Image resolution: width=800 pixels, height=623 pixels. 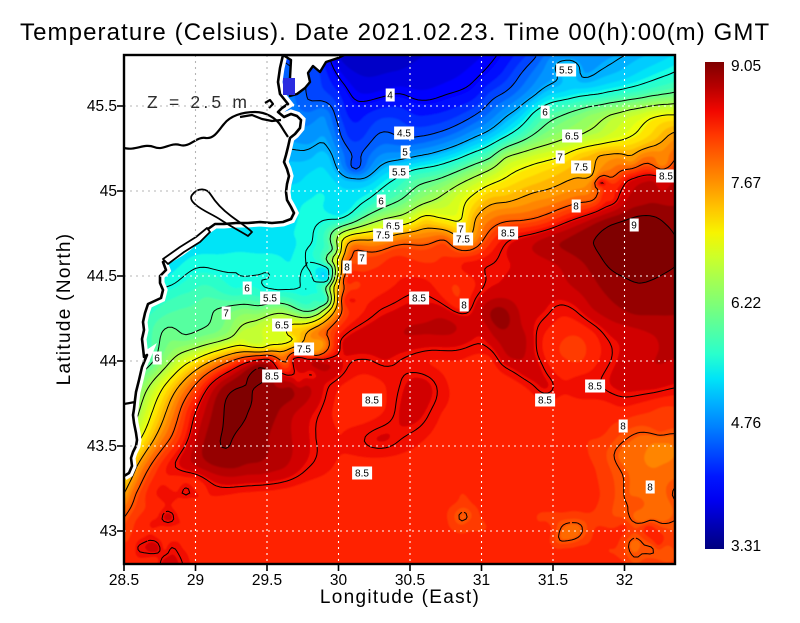 I want to click on svg-text: 31, so click(x=481, y=580).